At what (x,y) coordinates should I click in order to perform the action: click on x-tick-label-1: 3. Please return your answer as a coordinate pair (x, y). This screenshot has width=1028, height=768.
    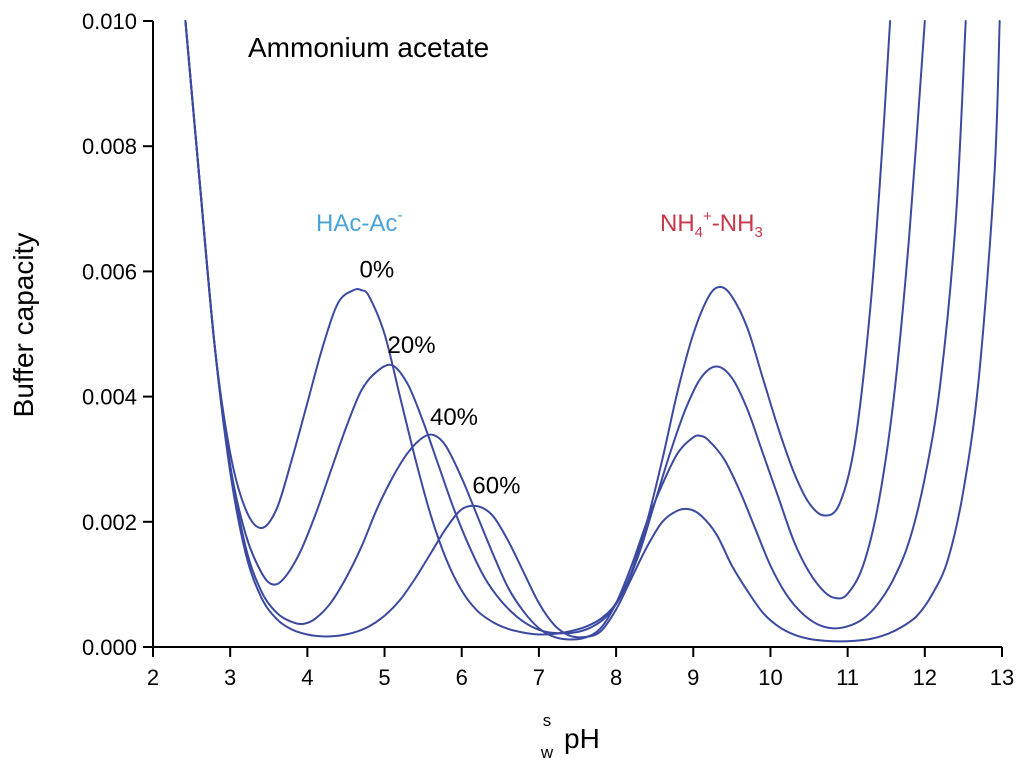
    Looking at the image, I should click on (230, 677).